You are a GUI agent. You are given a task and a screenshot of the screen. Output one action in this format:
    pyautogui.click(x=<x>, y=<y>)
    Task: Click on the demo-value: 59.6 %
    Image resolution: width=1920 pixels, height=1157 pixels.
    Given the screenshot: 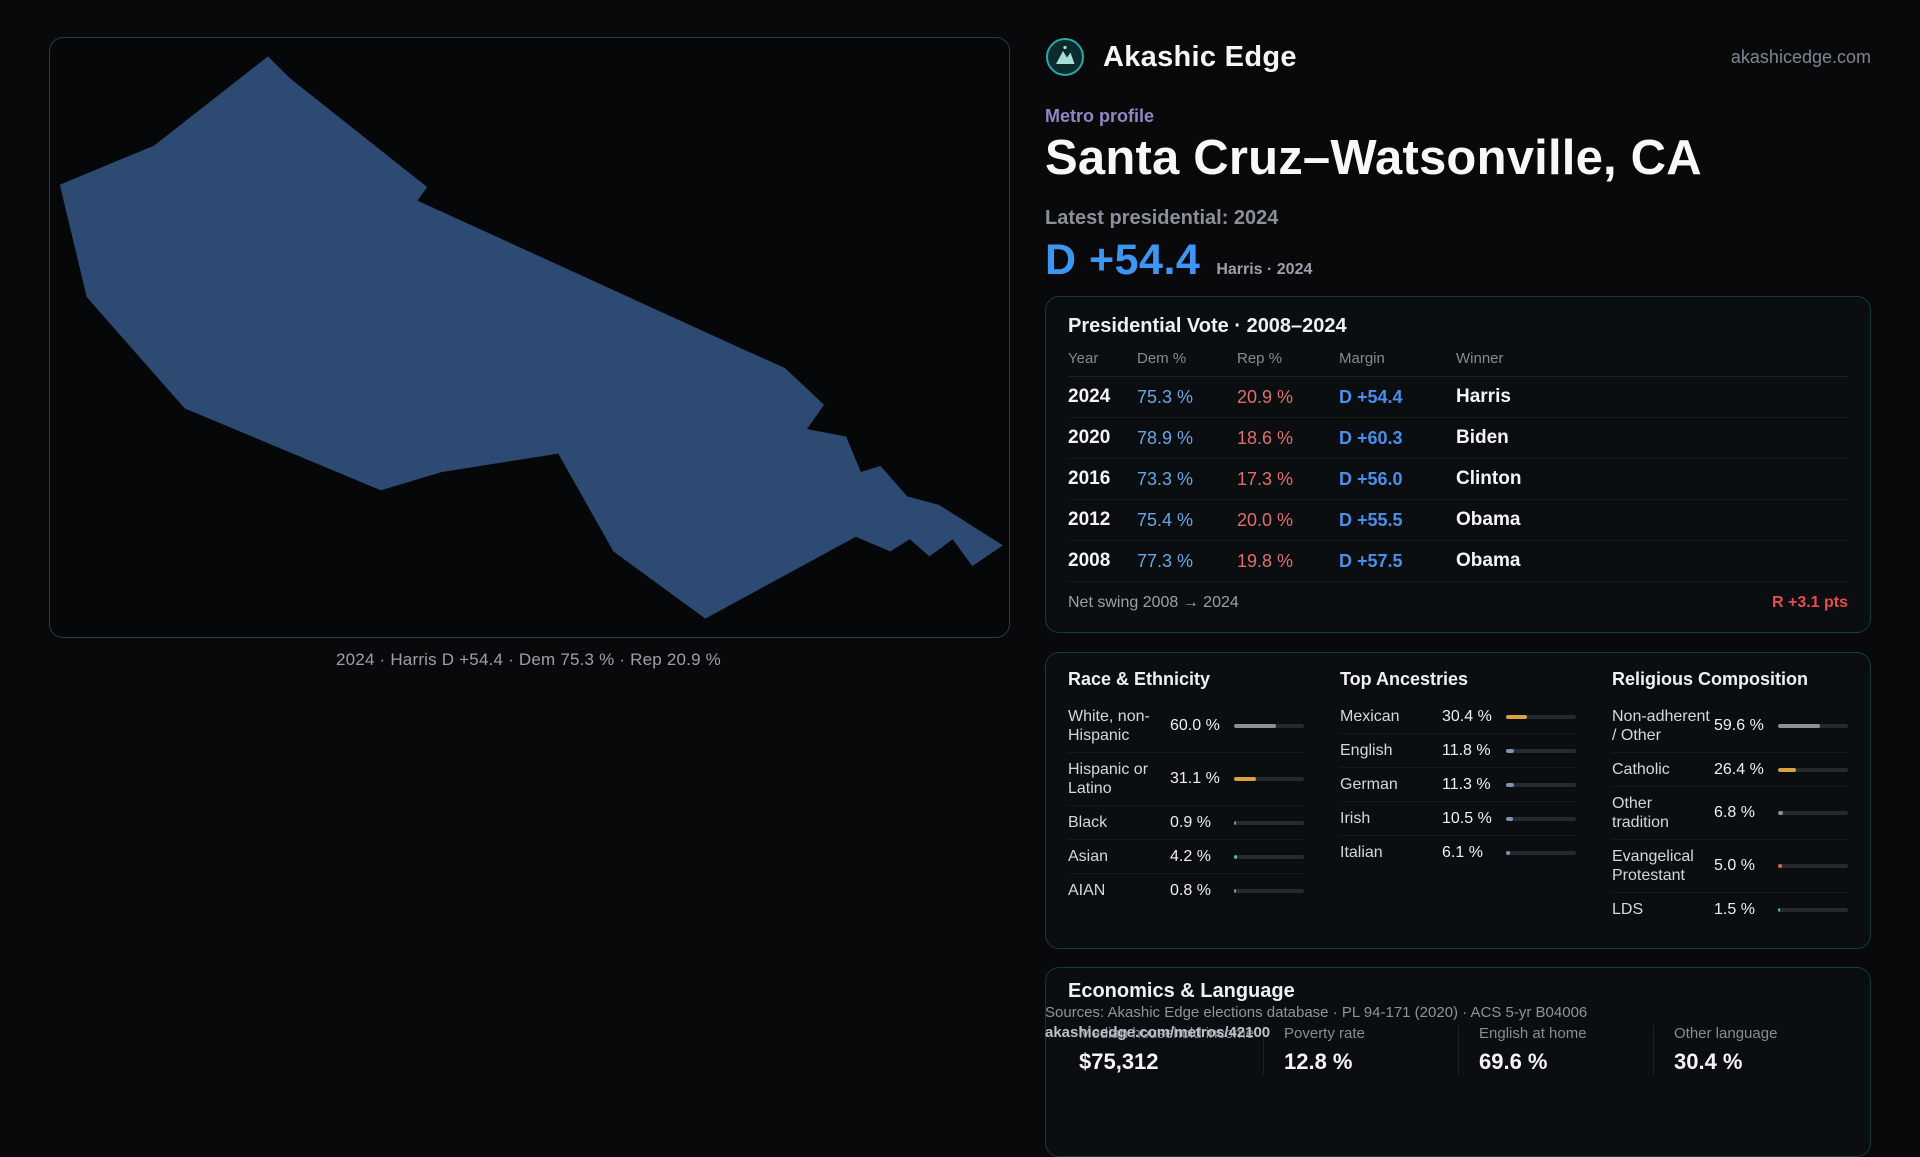 What is the action you would take?
    pyautogui.click(x=1739, y=725)
    